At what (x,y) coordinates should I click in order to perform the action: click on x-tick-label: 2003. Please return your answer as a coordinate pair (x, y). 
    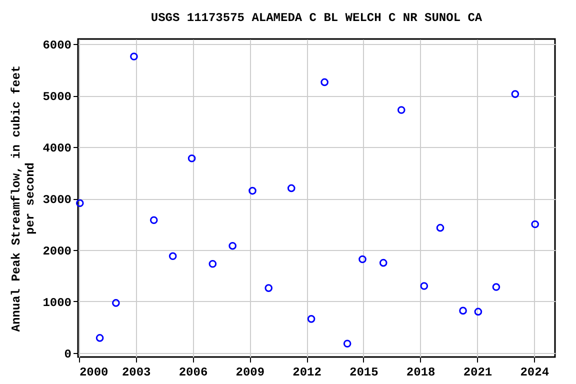
    Looking at the image, I should click on (136, 373).